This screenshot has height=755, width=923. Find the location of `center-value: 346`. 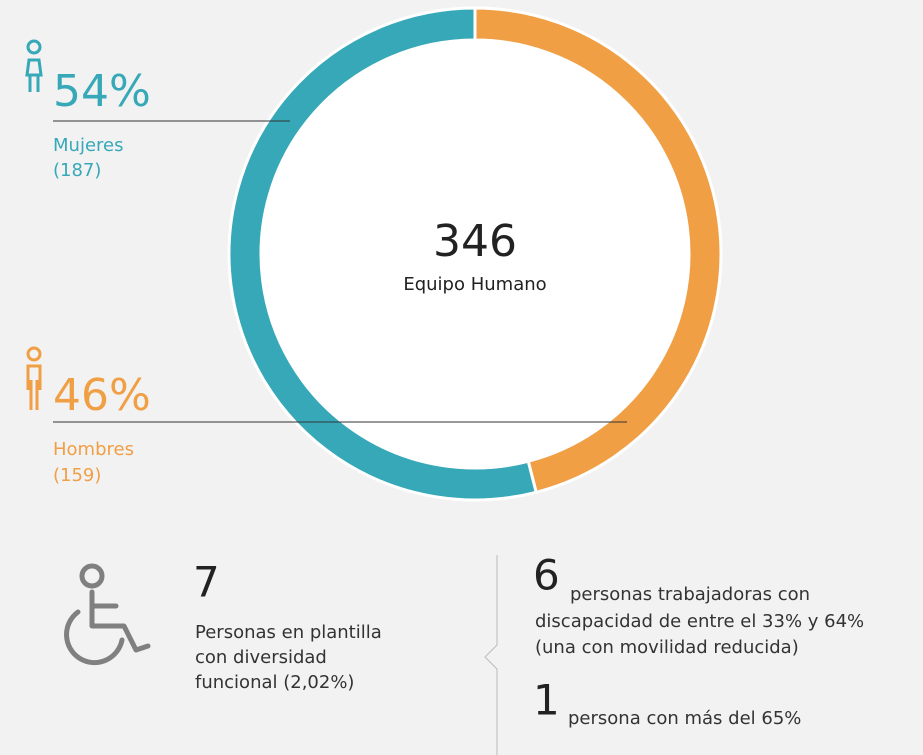

center-value: 346 is located at coordinates (475, 241).